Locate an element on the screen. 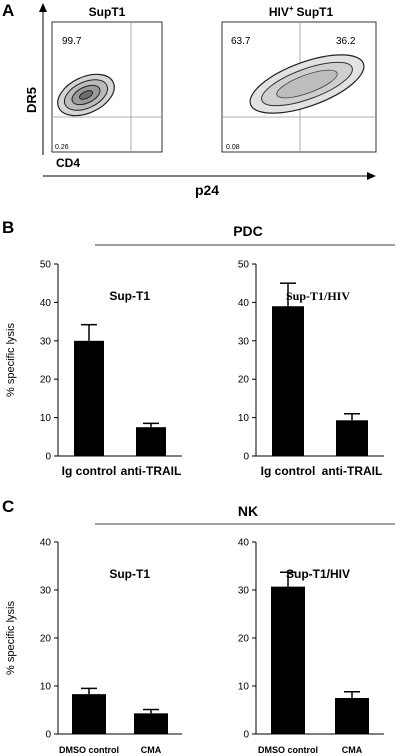 This screenshot has height=756, width=400. quadrant-value-lower-left: 0.08 is located at coordinates (233, 147).